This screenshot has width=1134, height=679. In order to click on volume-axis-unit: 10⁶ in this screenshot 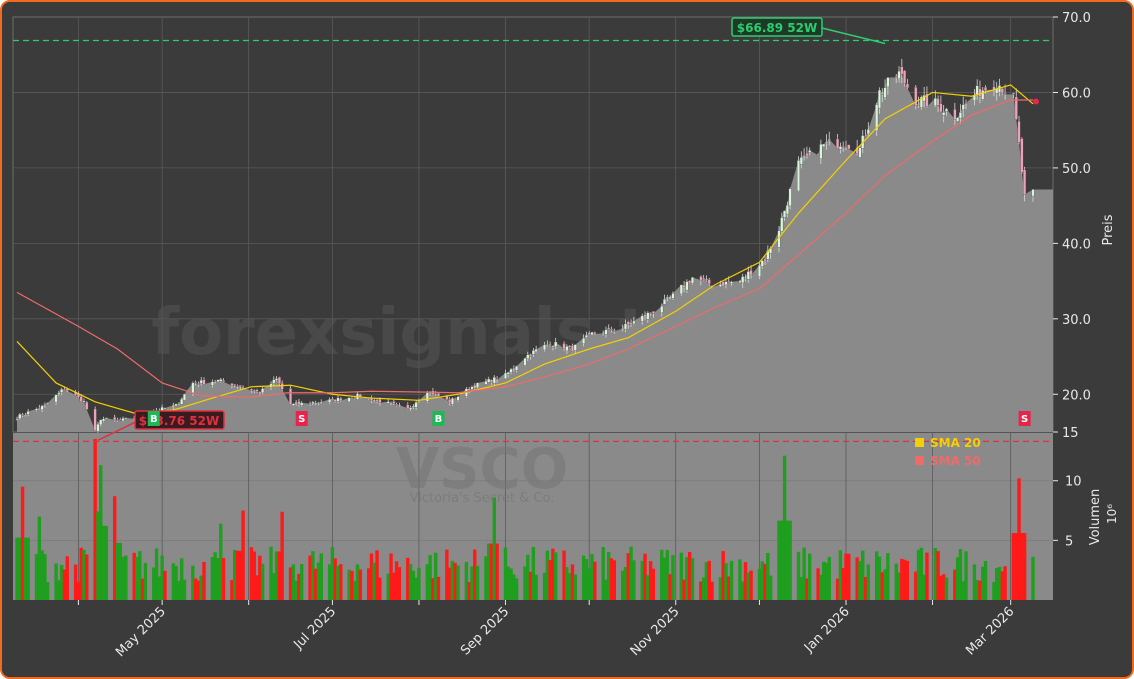, I will do `click(1112, 514)`.